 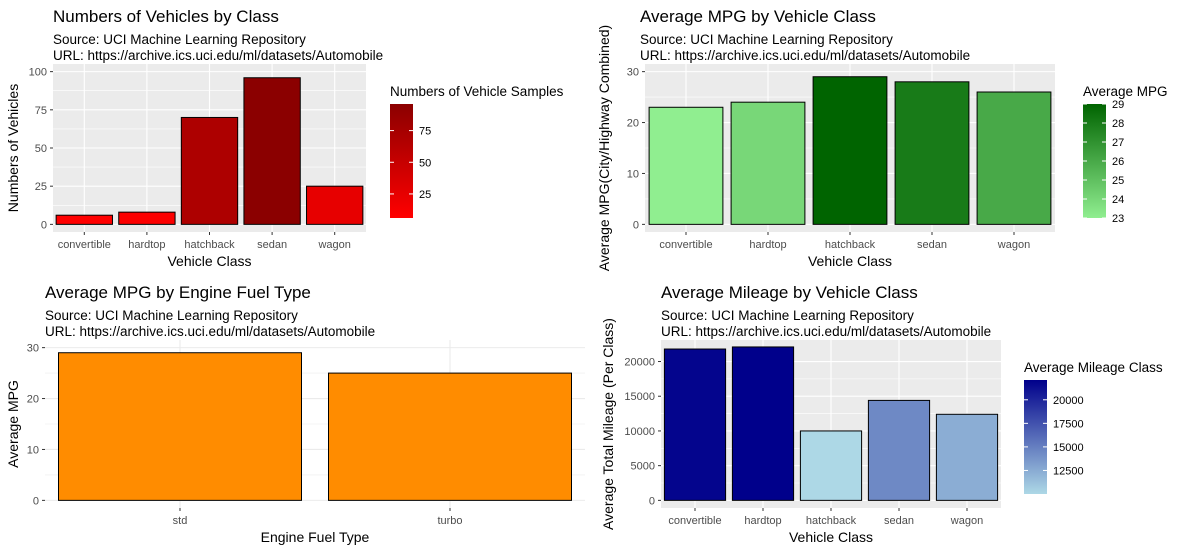 What do you see at coordinates (166, 16) in the screenshot?
I see `chart-title: Numbers of Vehicles by Class` at bounding box center [166, 16].